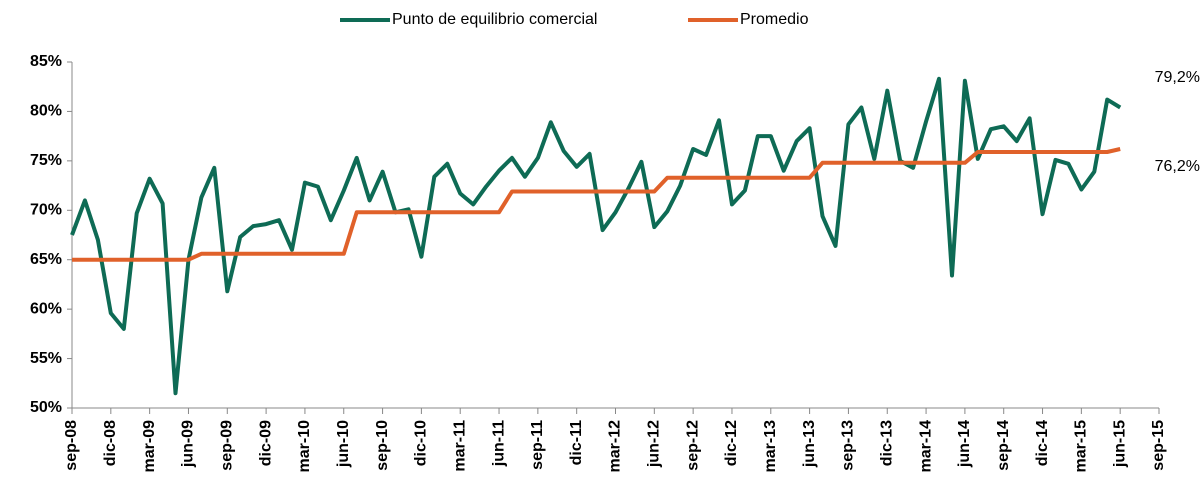 This screenshot has height=486, width=1204. I want to click on annotation: 76,2%, so click(1177, 166).